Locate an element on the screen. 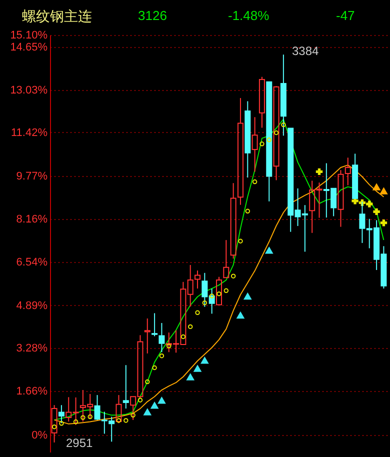 This screenshot has height=457, width=390. y-tick-label: 3.28% is located at coordinates (32, 348).